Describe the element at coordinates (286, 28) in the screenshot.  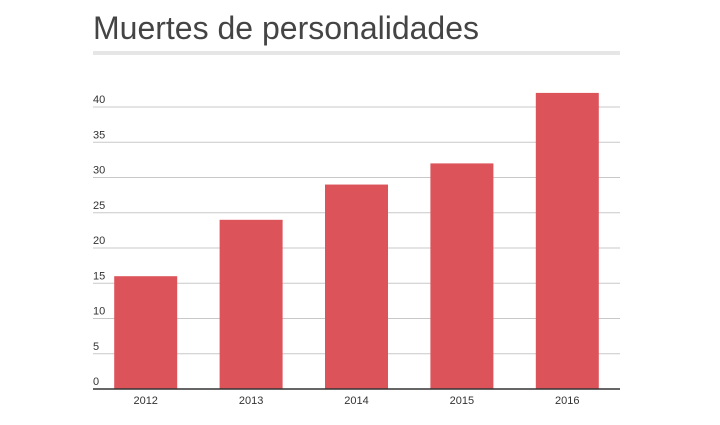
I see `chart-title: Muertes de personalidades` at that location.